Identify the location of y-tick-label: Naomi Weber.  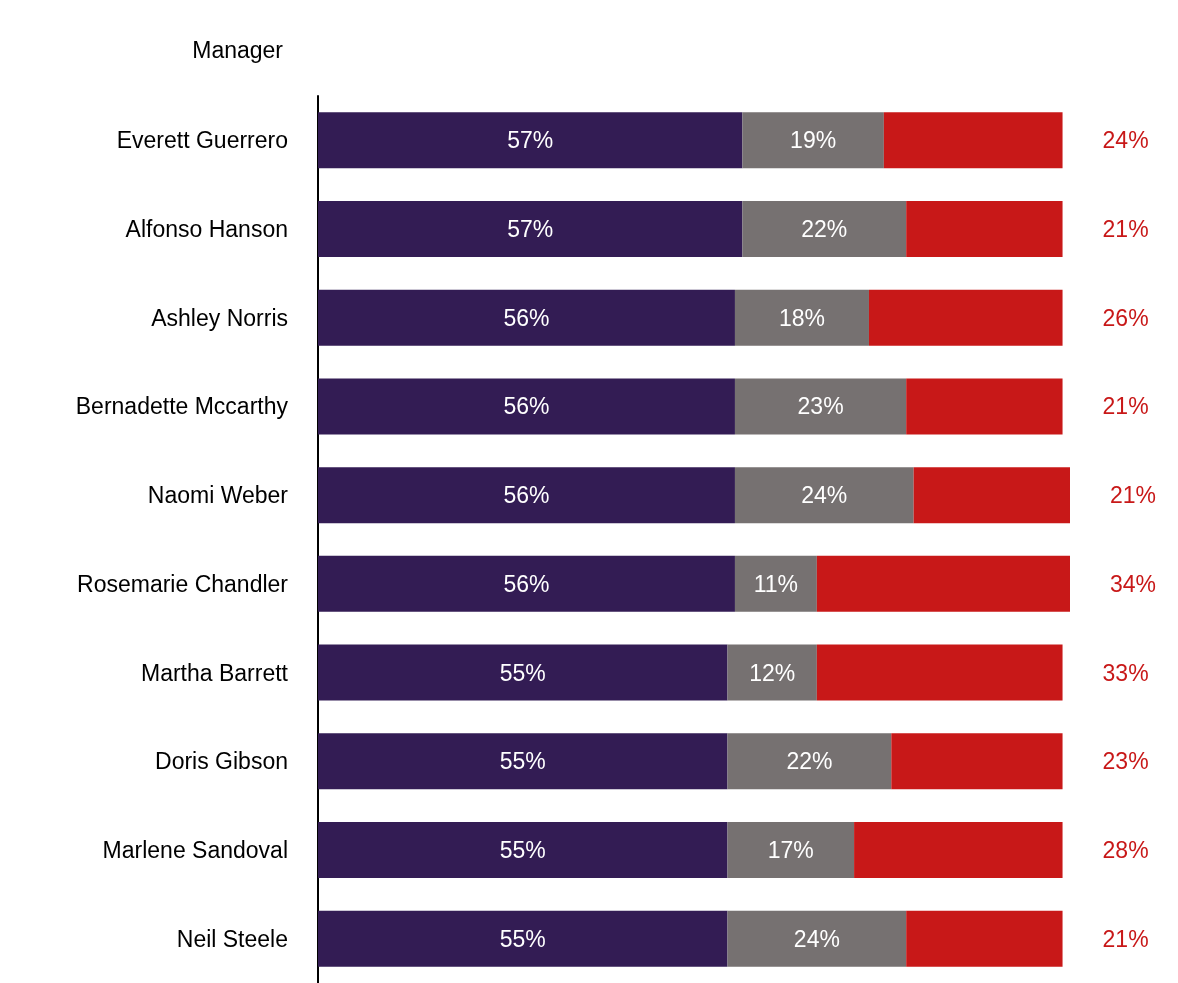
(218, 495).